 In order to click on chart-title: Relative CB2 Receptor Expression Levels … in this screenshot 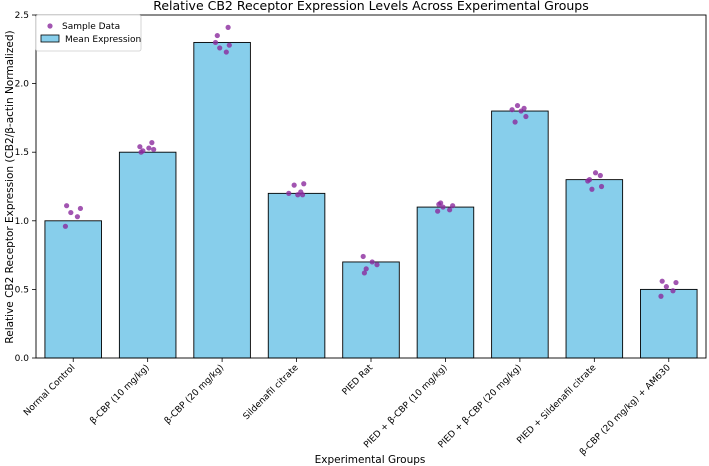, I will do `click(371, 6)`.